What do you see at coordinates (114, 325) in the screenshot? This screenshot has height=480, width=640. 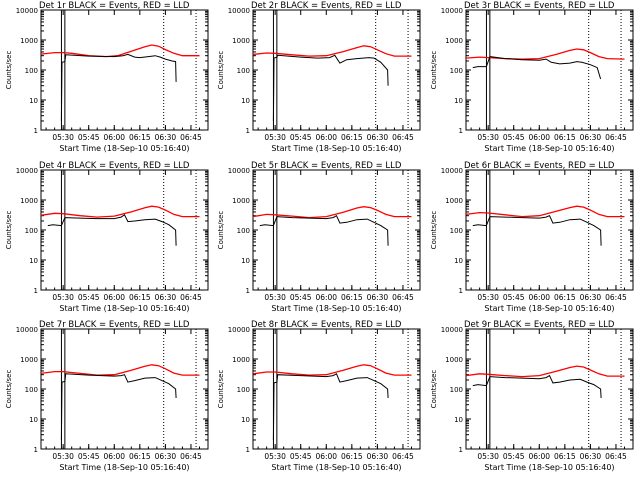 I see `panel-title: Det 7r BLACK = Events, RED = LLD` at bounding box center [114, 325].